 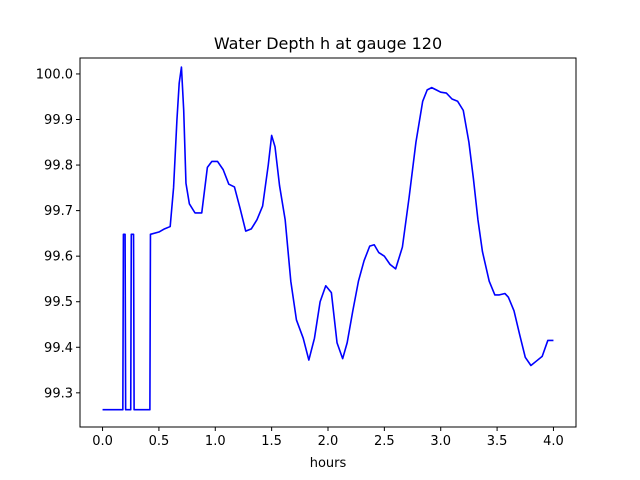 I want to click on x-axis-label: hours, so click(x=328, y=463).